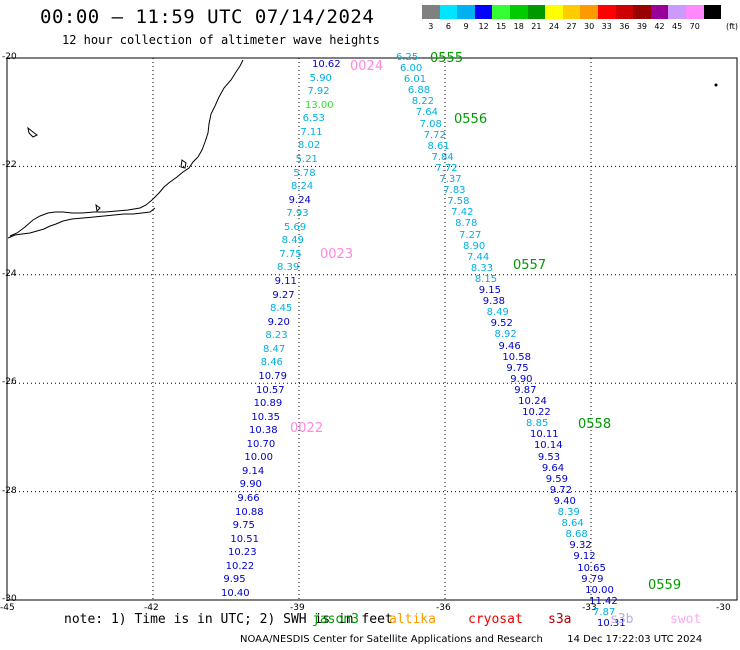 Image resolution: width=740 pixels, height=650 pixels. What do you see at coordinates (242, 553) in the screenshot?
I see `wave-height-value: 10.23` at bounding box center [242, 553].